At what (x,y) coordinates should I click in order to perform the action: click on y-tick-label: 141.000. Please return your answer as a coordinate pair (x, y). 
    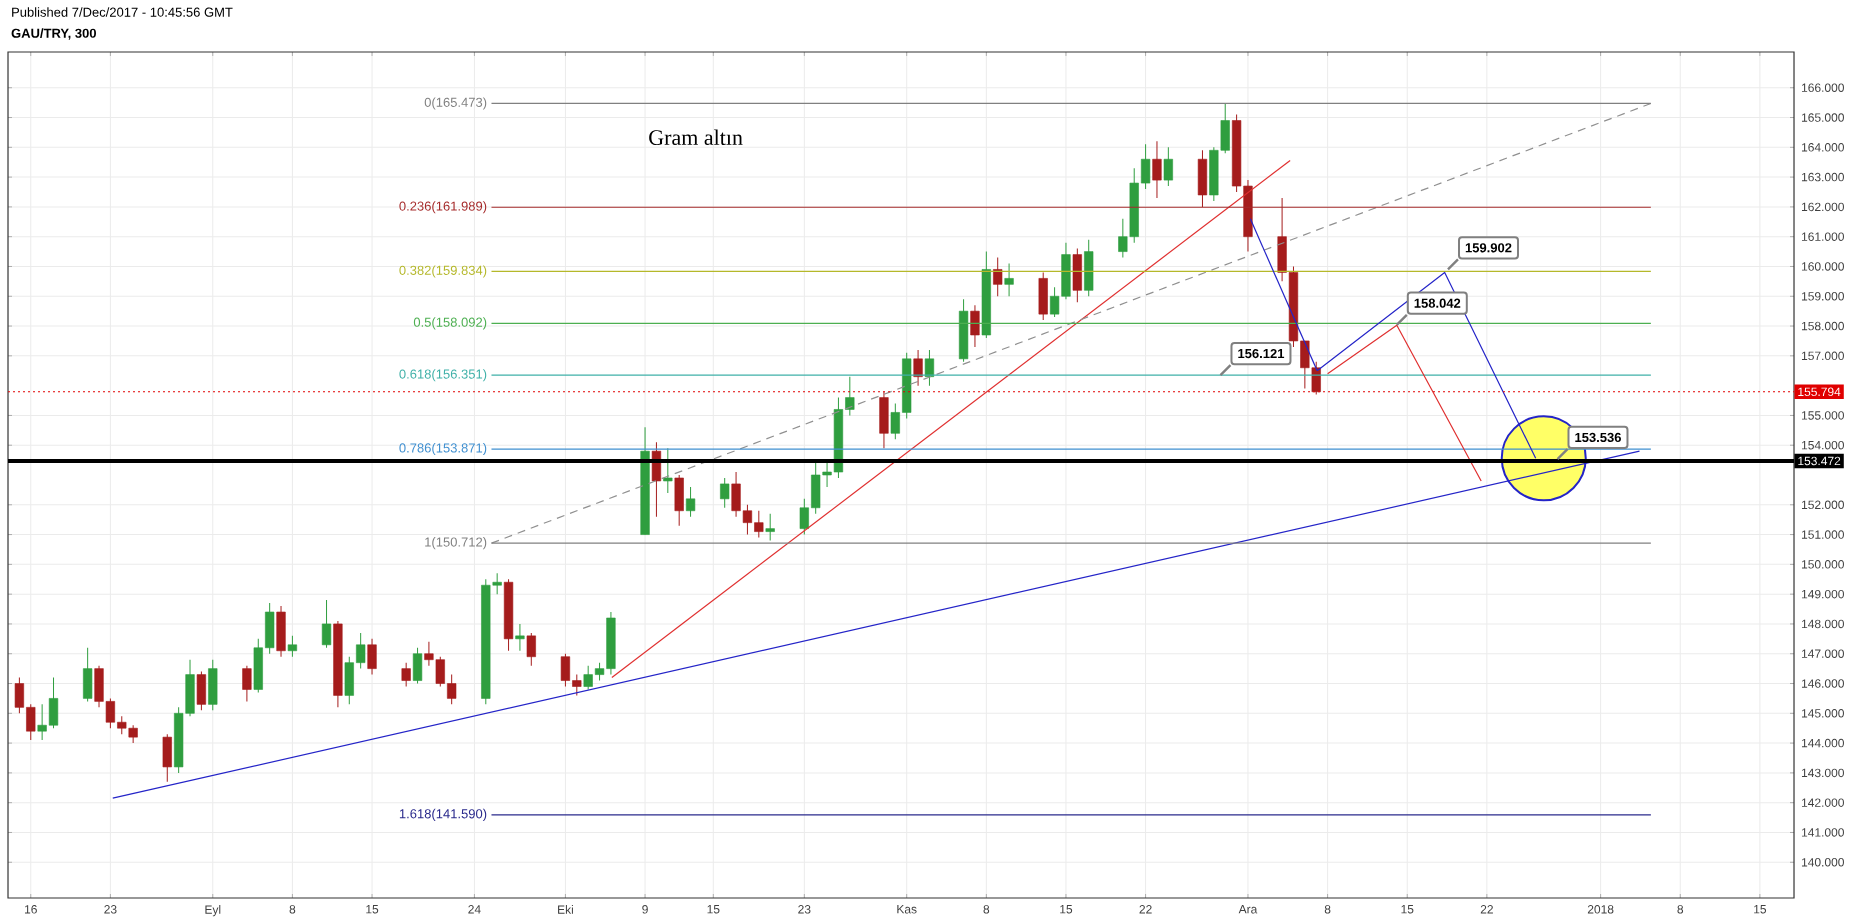
    Looking at the image, I should click on (1822, 832).